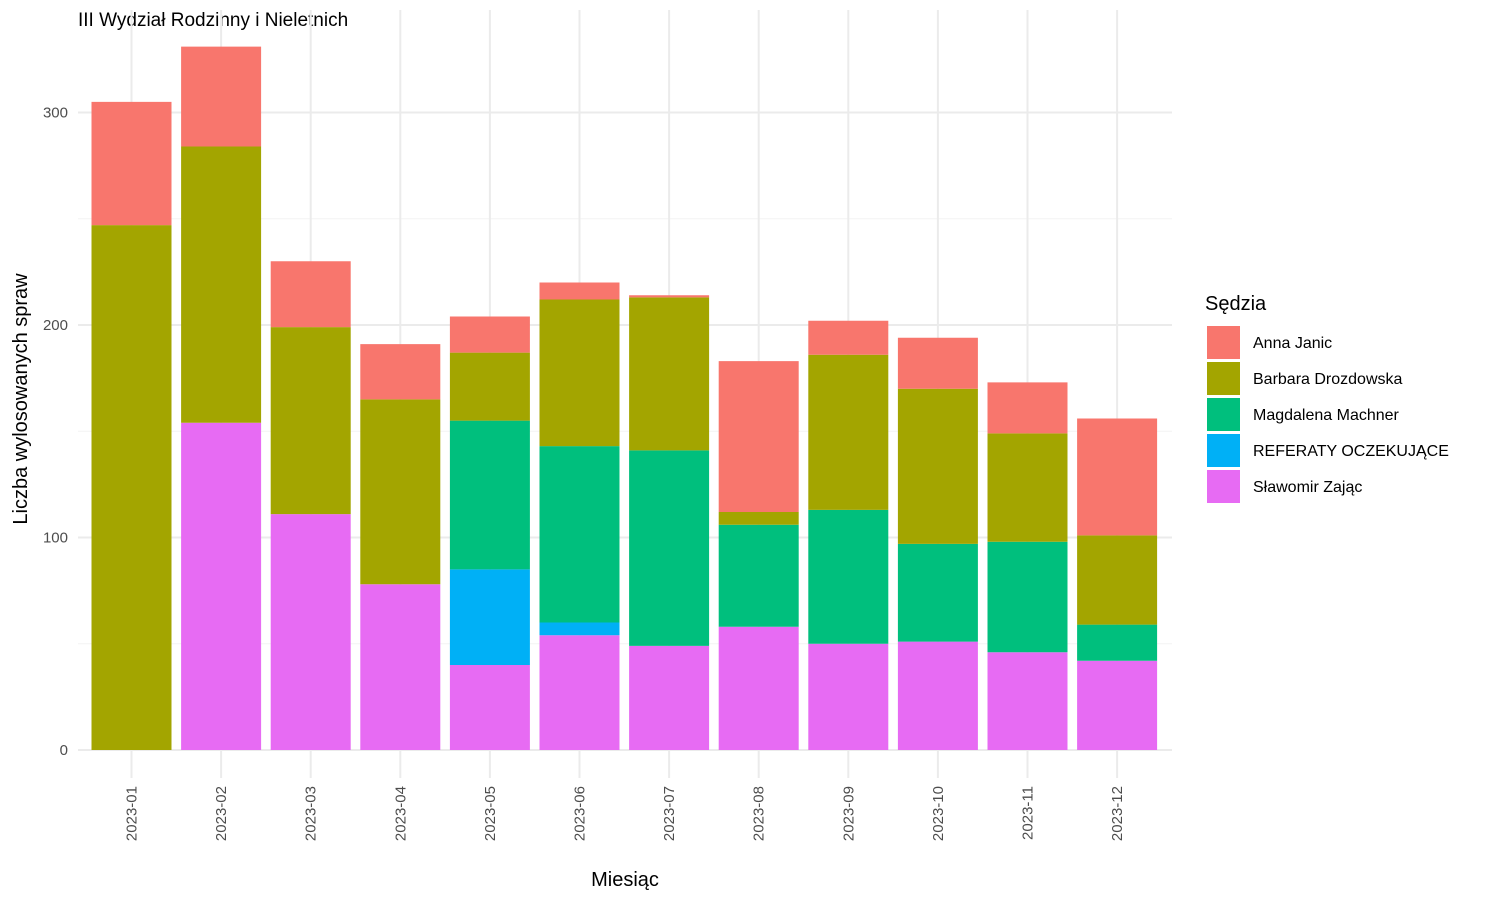 This screenshot has height=900, width=1500. What do you see at coordinates (311, 813) in the screenshot?
I see `x-tick-label: 2023-03` at bounding box center [311, 813].